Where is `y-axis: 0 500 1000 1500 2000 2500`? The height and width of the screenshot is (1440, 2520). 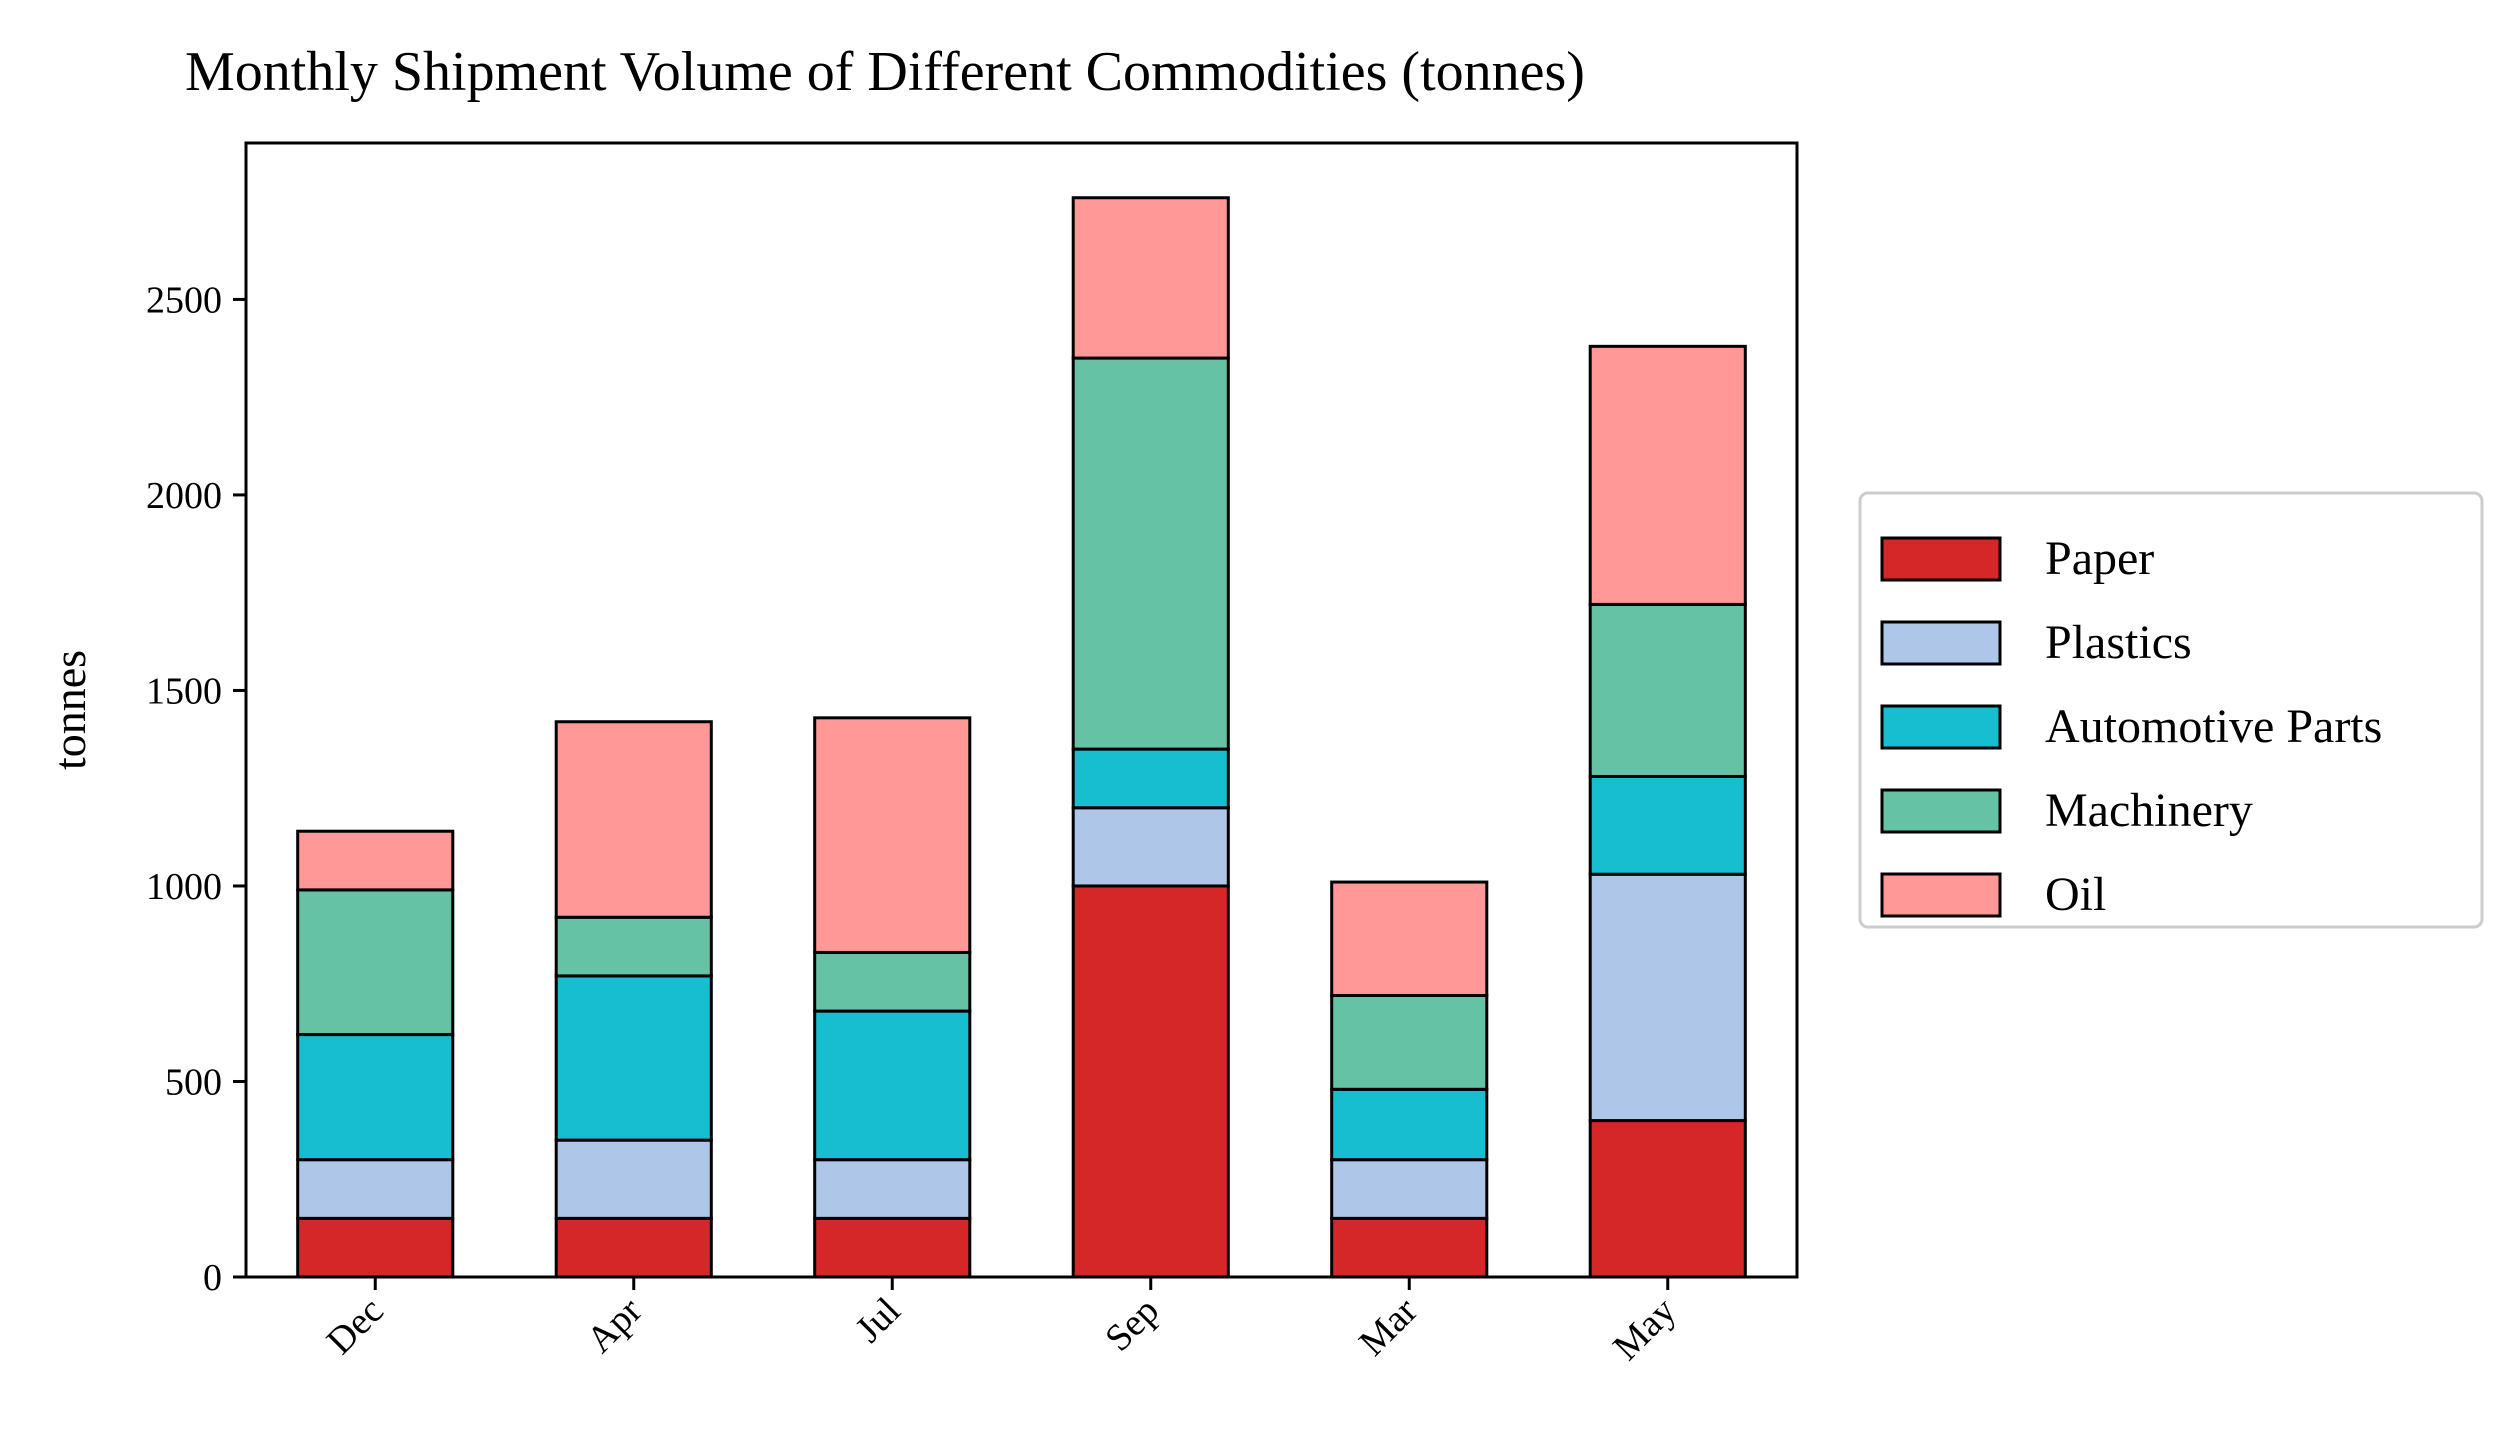
y-axis: 0 500 1000 1500 2000 2500 is located at coordinates (196, 789).